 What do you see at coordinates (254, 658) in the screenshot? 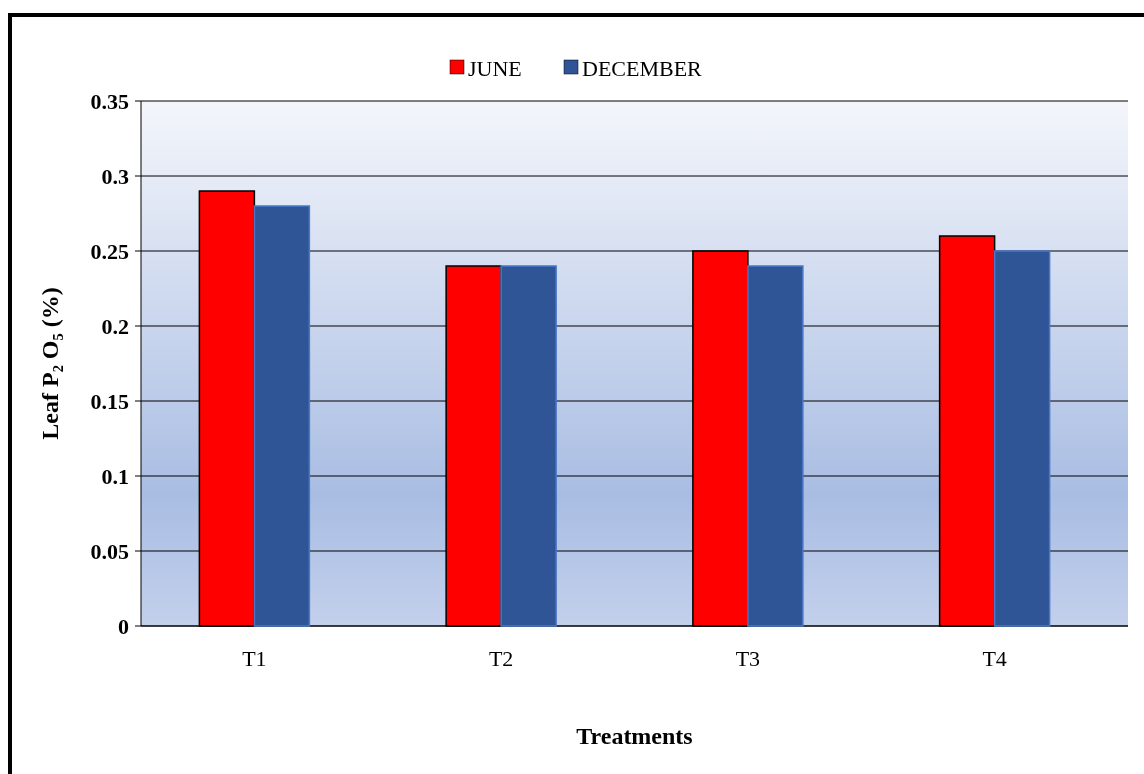
I see `x-tick-label: T1` at bounding box center [254, 658].